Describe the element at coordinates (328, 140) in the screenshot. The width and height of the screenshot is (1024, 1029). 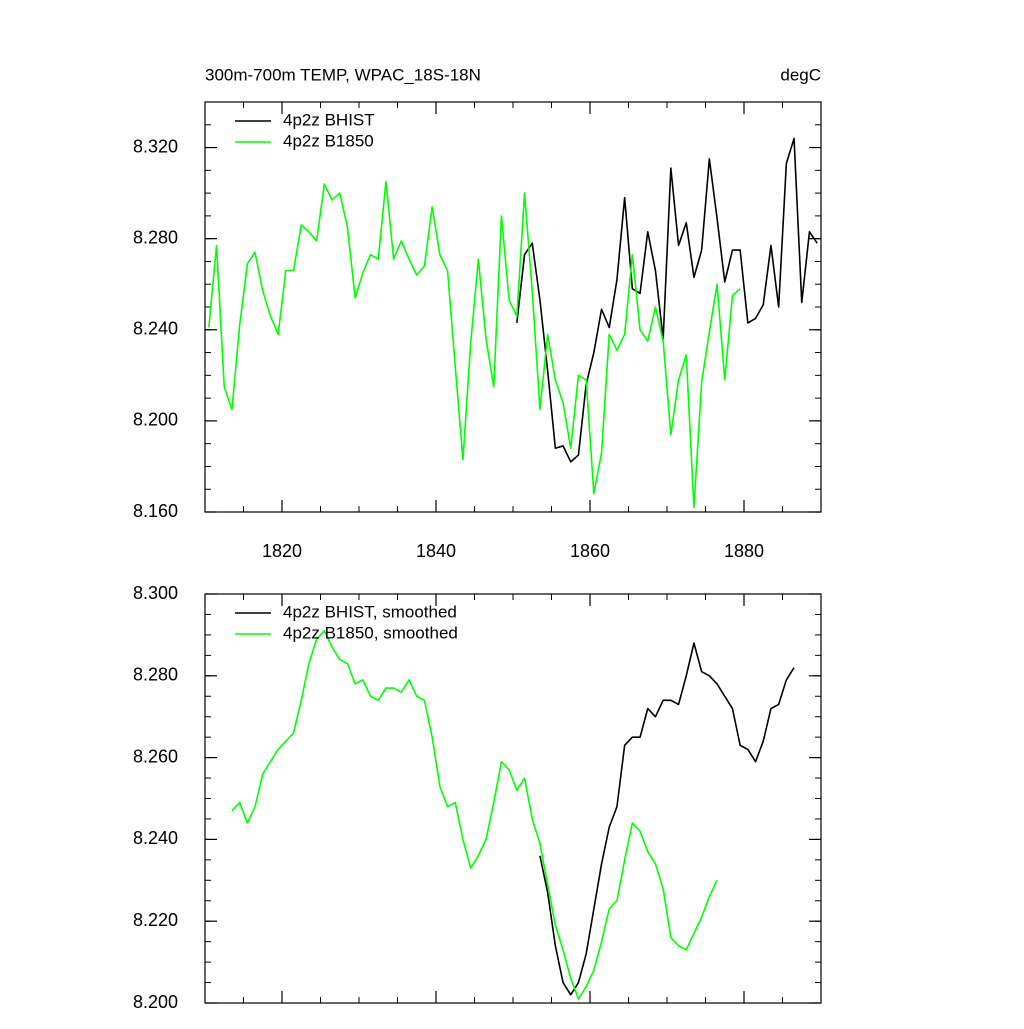
I see `legend-label: 4p2z B1850` at that location.